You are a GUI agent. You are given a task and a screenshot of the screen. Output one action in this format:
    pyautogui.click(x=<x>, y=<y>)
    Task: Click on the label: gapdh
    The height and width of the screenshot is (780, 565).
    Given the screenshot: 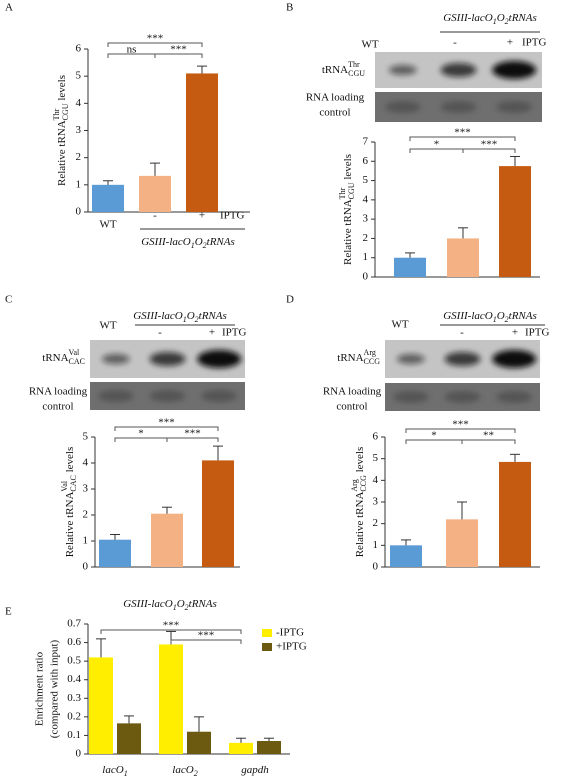 What is the action you would take?
    pyautogui.click(x=255, y=770)
    